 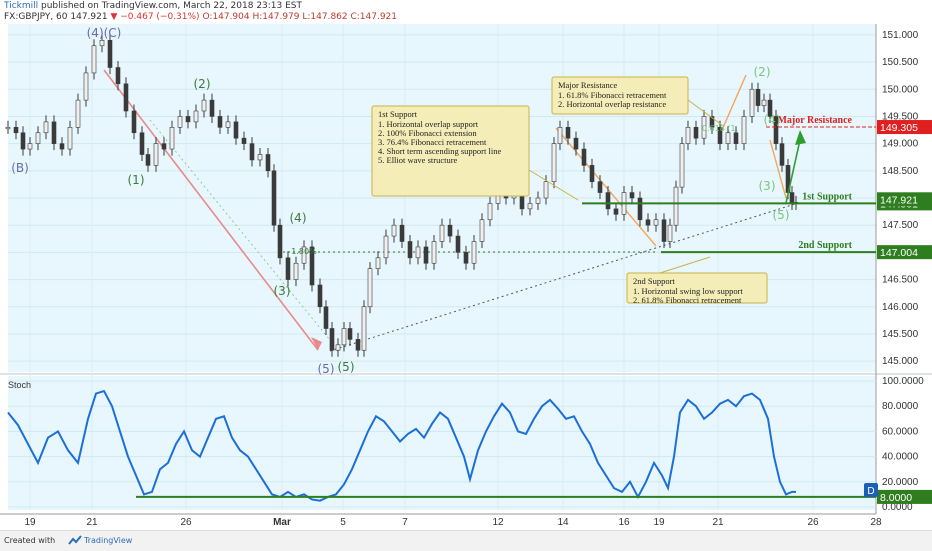 What do you see at coordinates (903, 381) in the screenshot?
I see `stoch-tick-label: 100.0000` at bounding box center [903, 381].